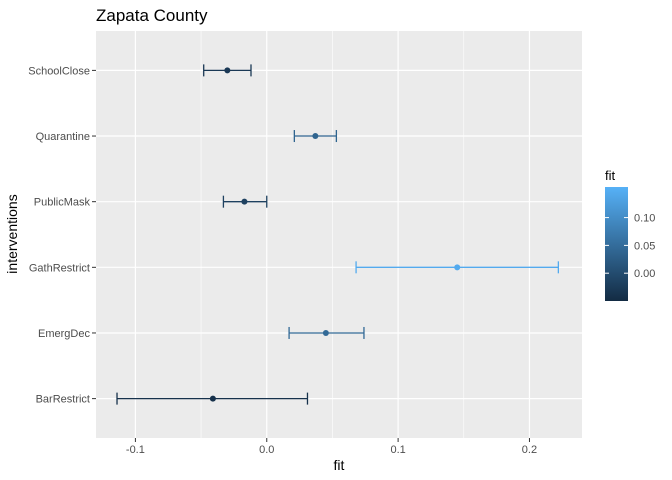 This screenshot has height=480, width=672. Describe the element at coordinates (266, 450) in the screenshot. I see `x-tick-label: 0.0` at that location.